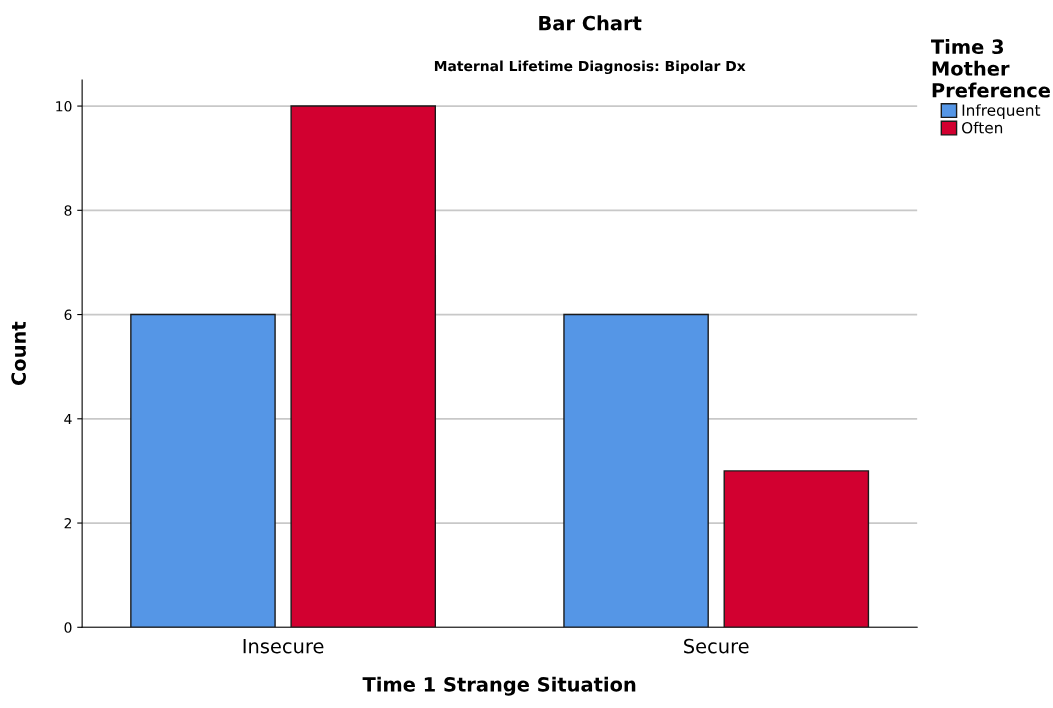  What do you see at coordinates (982, 127) in the screenshot?
I see `legend-label: Often` at bounding box center [982, 127].